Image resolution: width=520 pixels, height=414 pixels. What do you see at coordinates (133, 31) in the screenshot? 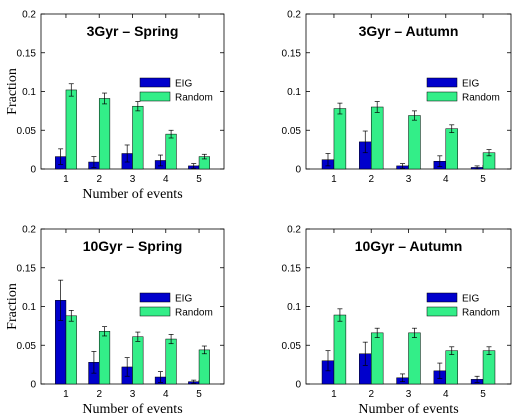
I see `chart-title: 3Gyr – Spring` at bounding box center [133, 31].